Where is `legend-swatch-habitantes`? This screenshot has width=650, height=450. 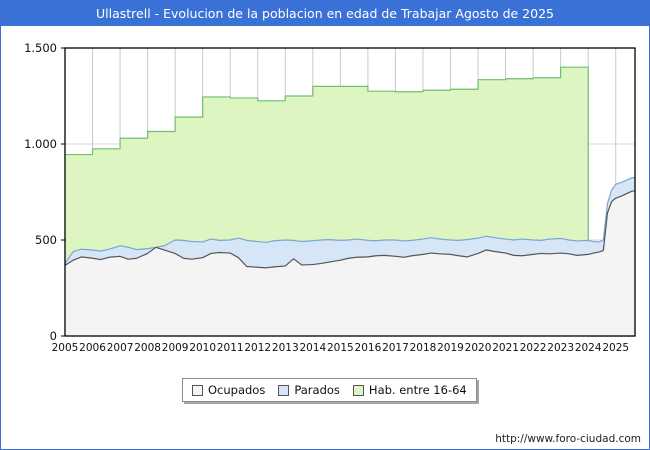 legend-swatch-habitantes is located at coordinates (358, 390).